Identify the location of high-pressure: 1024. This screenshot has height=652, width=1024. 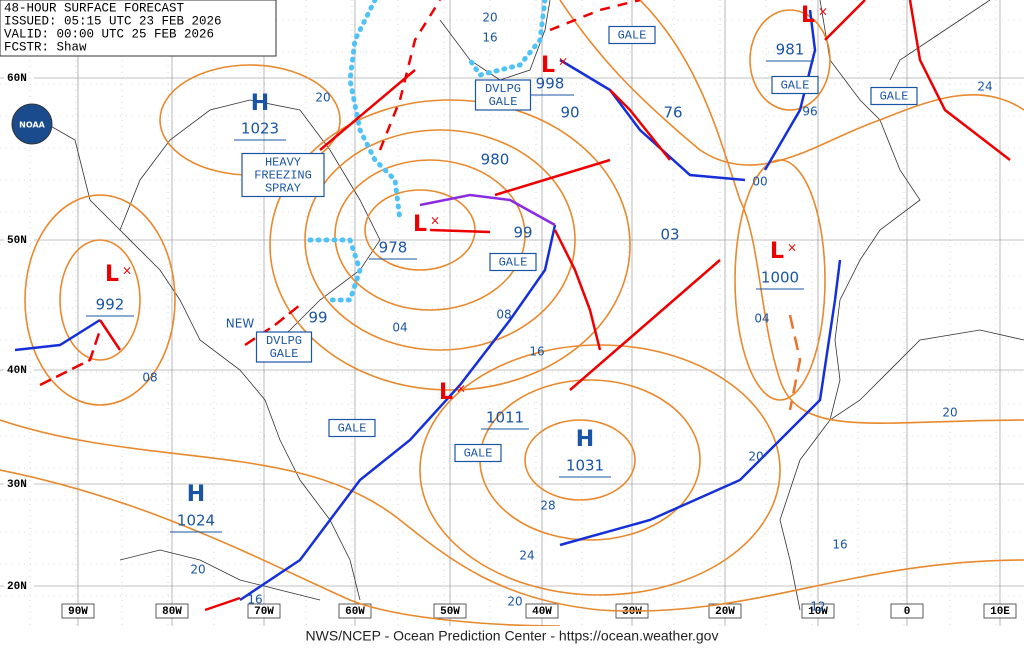
(196, 521).